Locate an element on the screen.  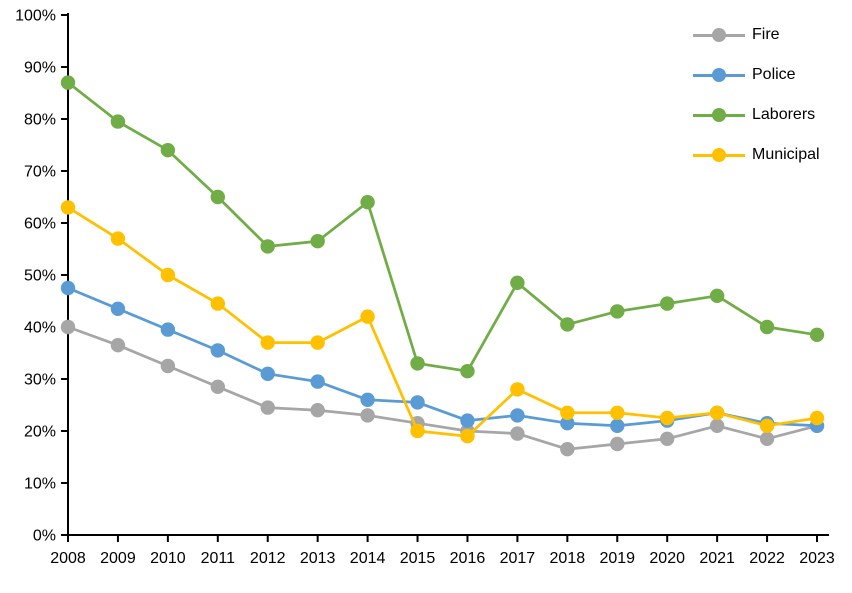
legend-label-laborers: Laborers is located at coordinates (784, 114).